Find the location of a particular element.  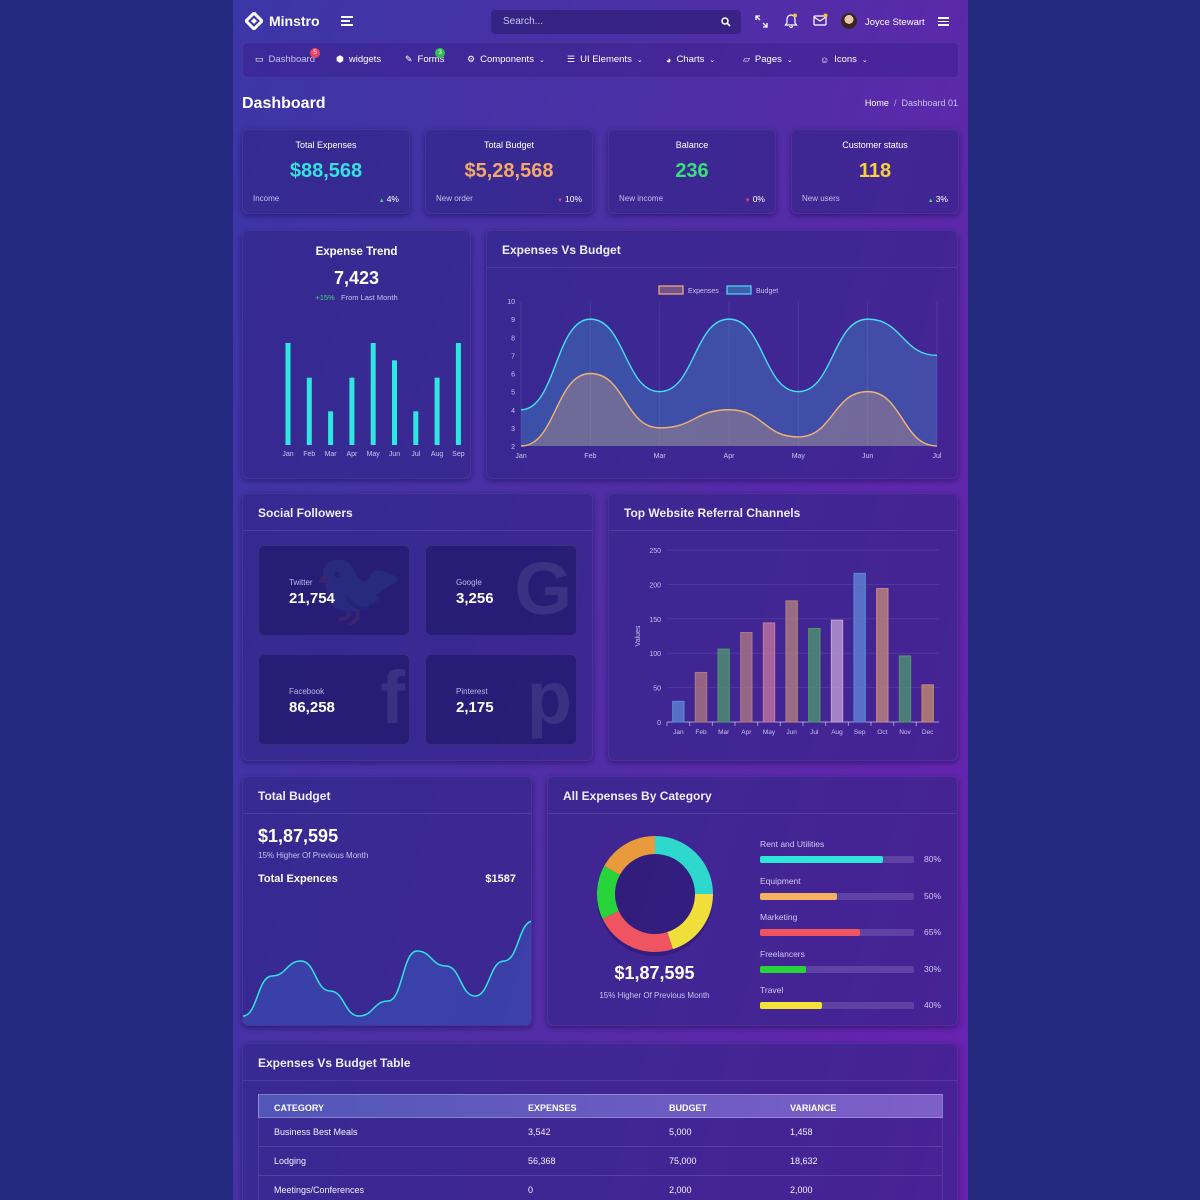

nav-item-icons: ☺ Icons ⌄ is located at coordinates (844, 59).